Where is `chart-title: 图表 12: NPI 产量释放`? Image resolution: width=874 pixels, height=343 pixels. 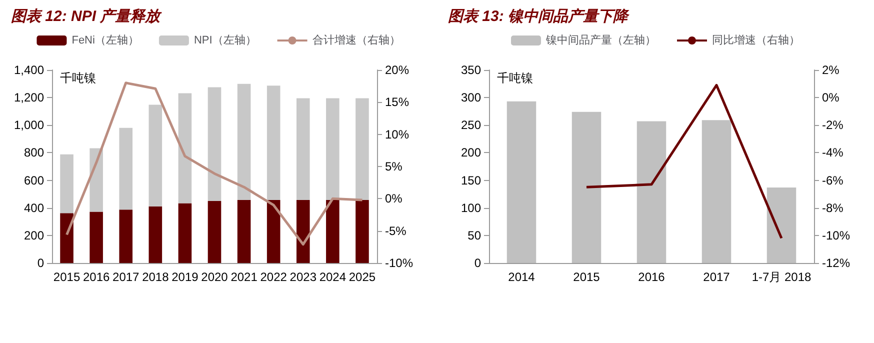
chart-title: 图表 12: NPI 产量释放 is located at coordinates (86, 16).